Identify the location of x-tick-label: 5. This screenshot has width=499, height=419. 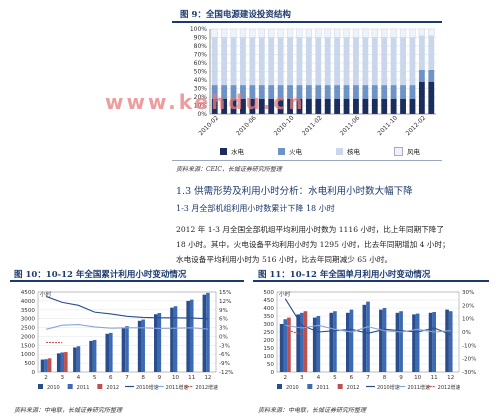
(95, 378).